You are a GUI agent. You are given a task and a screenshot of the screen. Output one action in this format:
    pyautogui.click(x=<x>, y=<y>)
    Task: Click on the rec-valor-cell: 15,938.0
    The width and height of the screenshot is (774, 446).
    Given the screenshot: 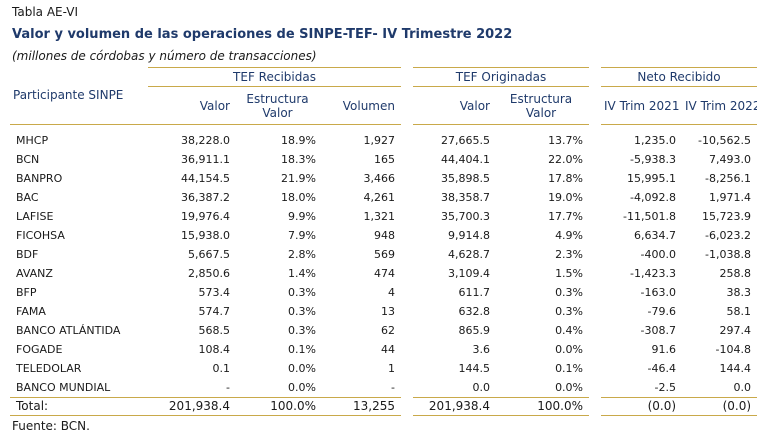 What is the action you would take?
    pyautogui.click(x=205, y=235)
    